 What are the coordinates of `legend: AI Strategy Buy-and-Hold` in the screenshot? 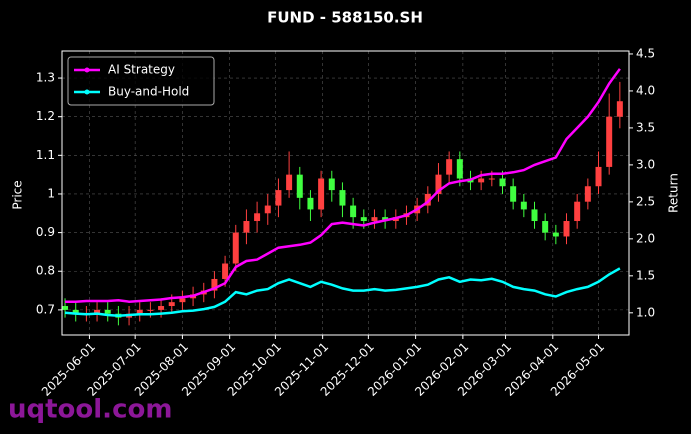 It's located at (141, 81).